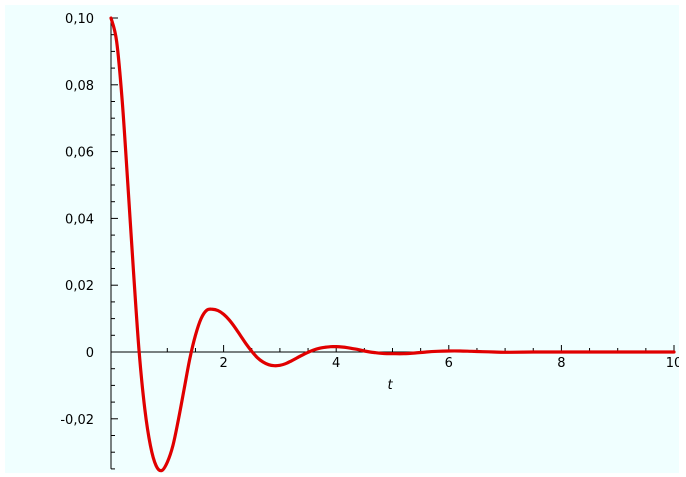  Describe the element at coordinates (79, 86) in the screenshot. I see `y-tick-label: 0,08` at that location.